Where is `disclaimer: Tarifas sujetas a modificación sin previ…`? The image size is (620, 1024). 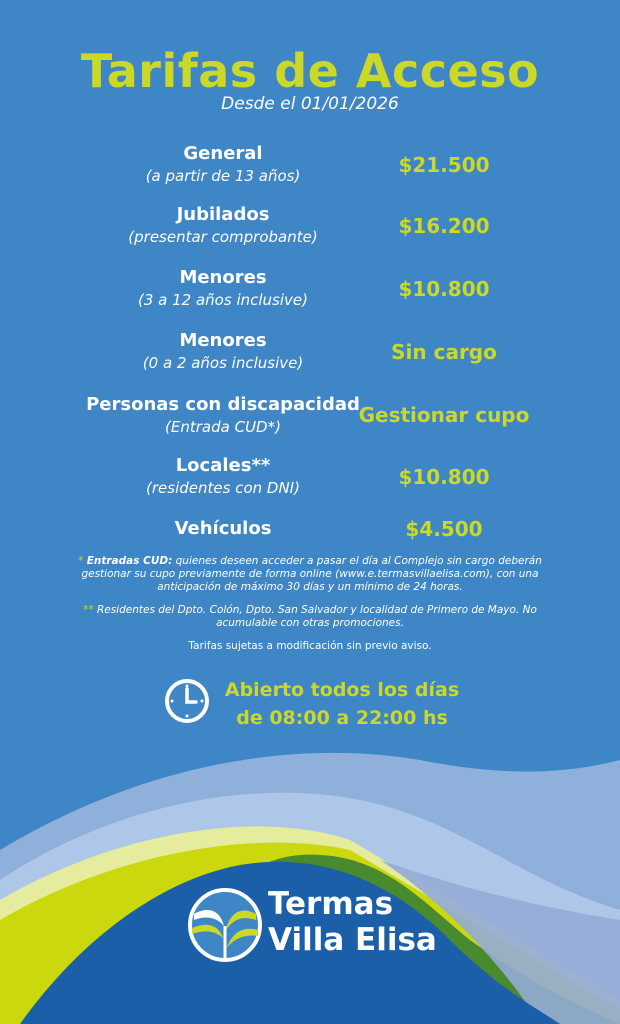 disclaimer: Tarifas sujetas a modificación sin previ… is located at coordinates (310, 646).